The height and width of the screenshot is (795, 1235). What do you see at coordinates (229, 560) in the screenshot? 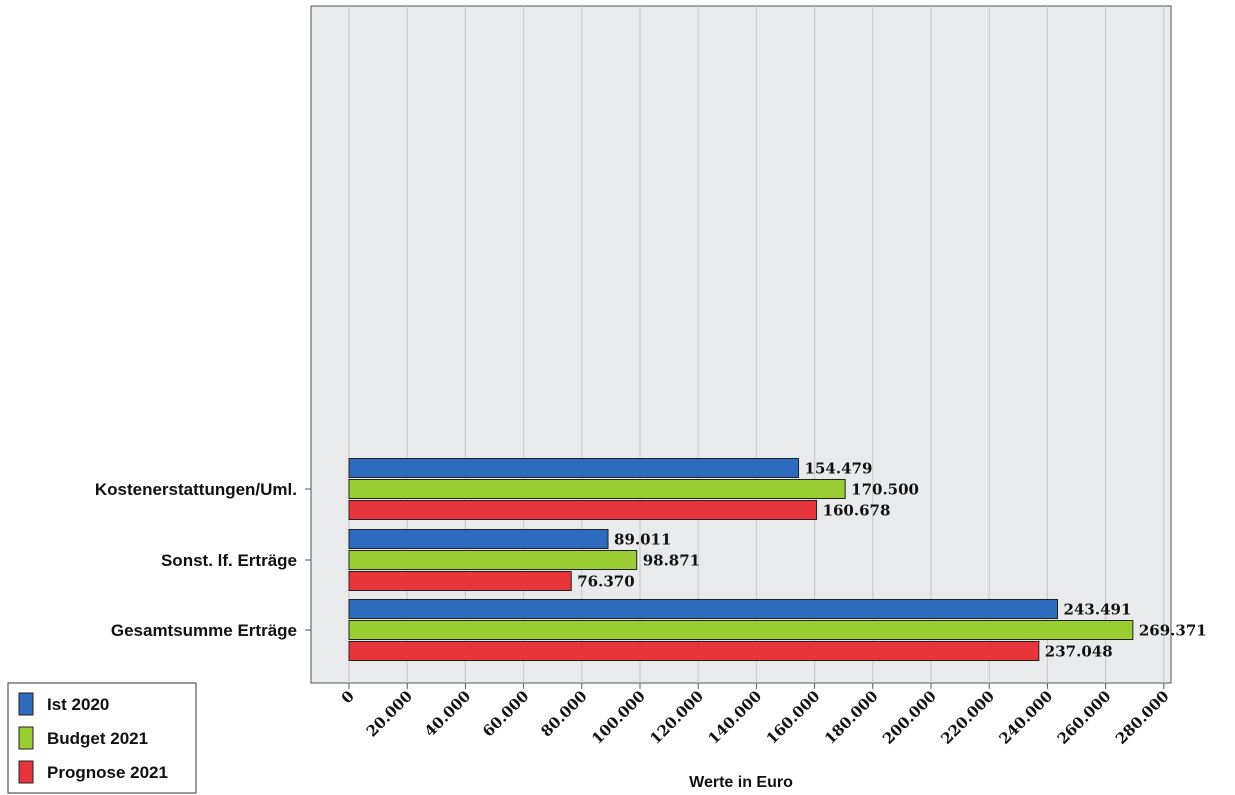
I see `category-label: Sonst. lf. Erträge` at bounding box center [229, 560].